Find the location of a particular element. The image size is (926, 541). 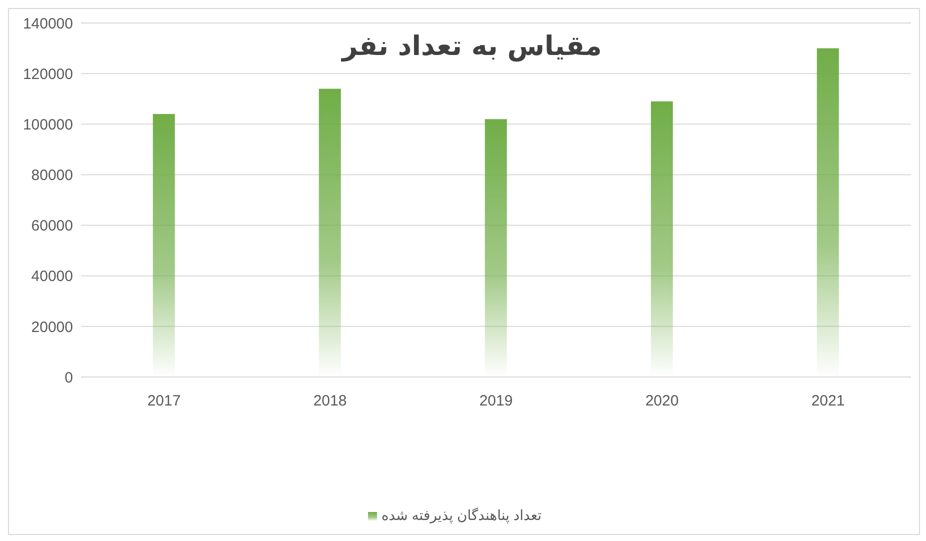

y-tick-label: 80000 is located at coordinates (52, 175).